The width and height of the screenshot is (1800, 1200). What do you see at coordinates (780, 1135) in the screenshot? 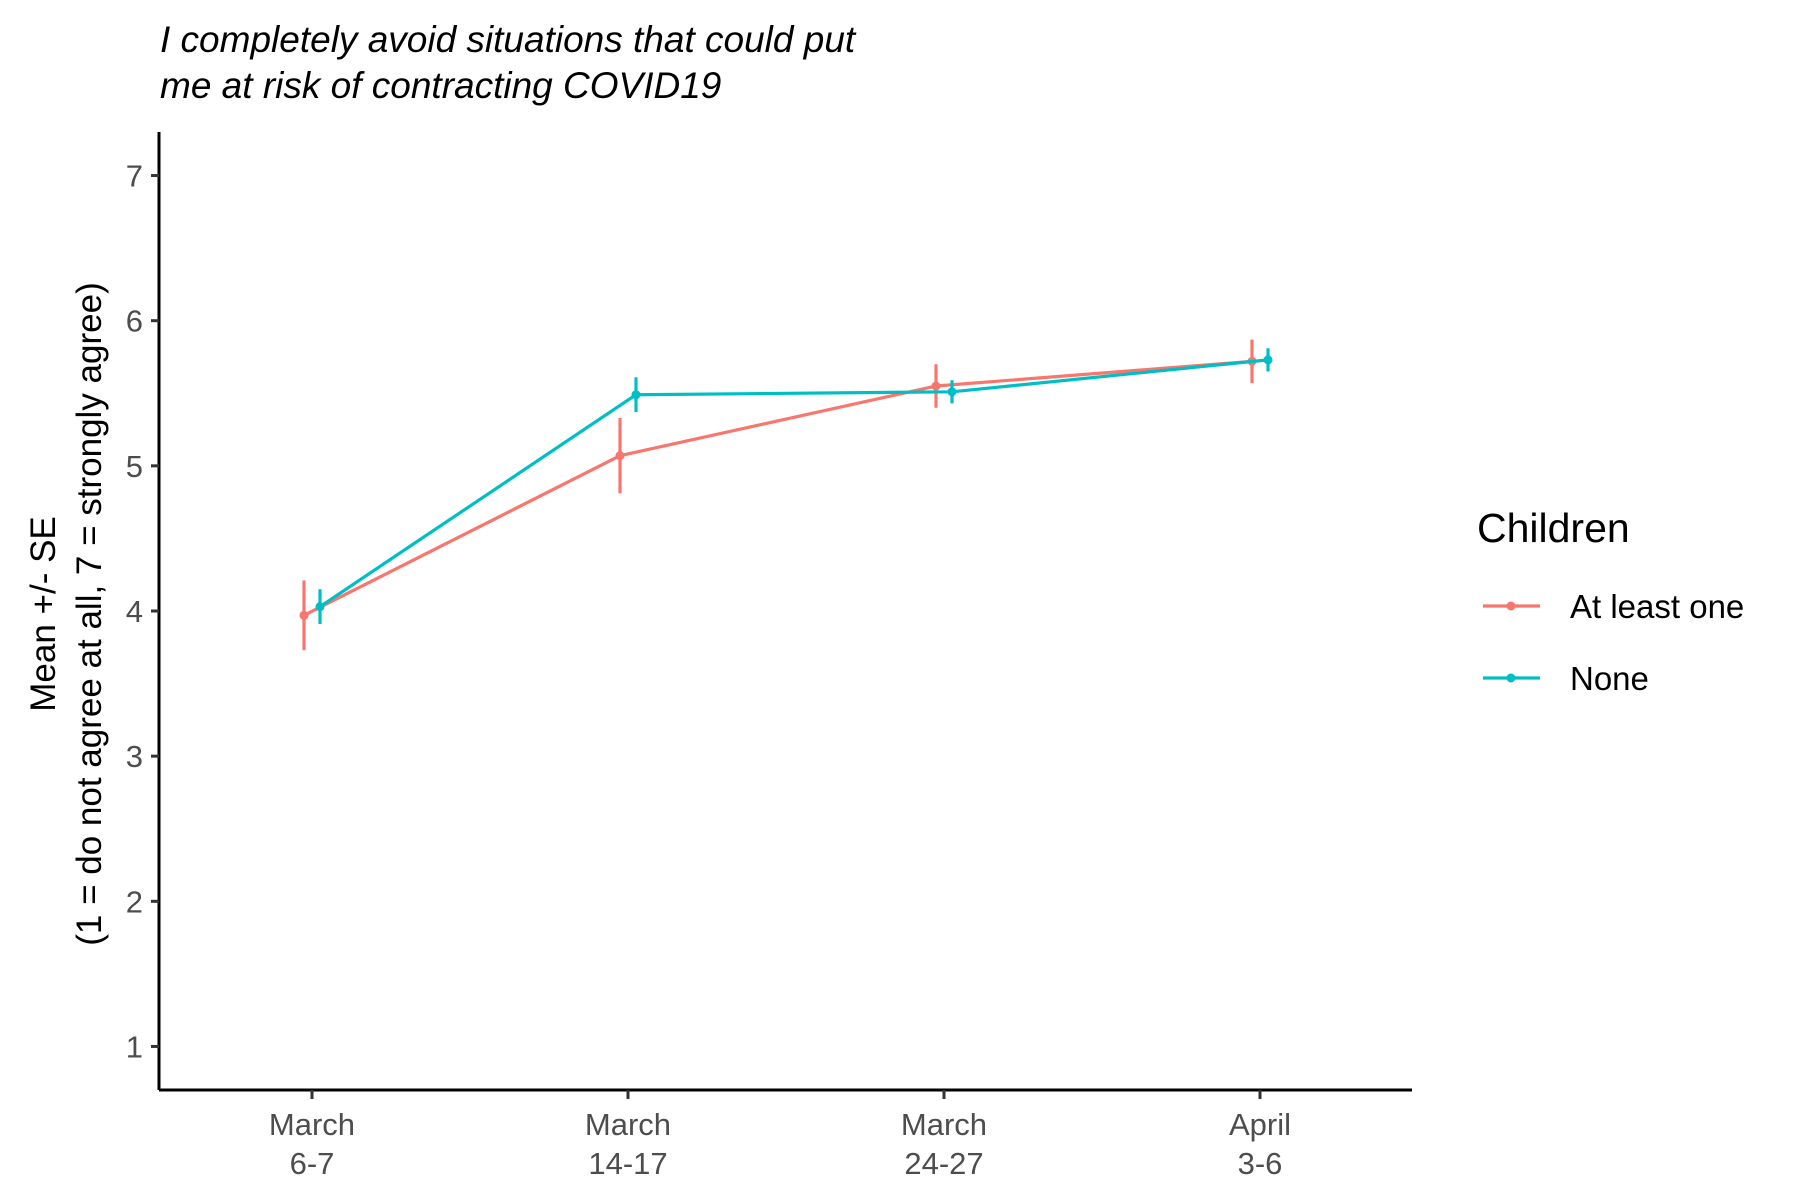
I see `x-axis-ticks: March 6-7 March 14-17 March 24-27 April 3-6` at bounding box center [780, 1135].